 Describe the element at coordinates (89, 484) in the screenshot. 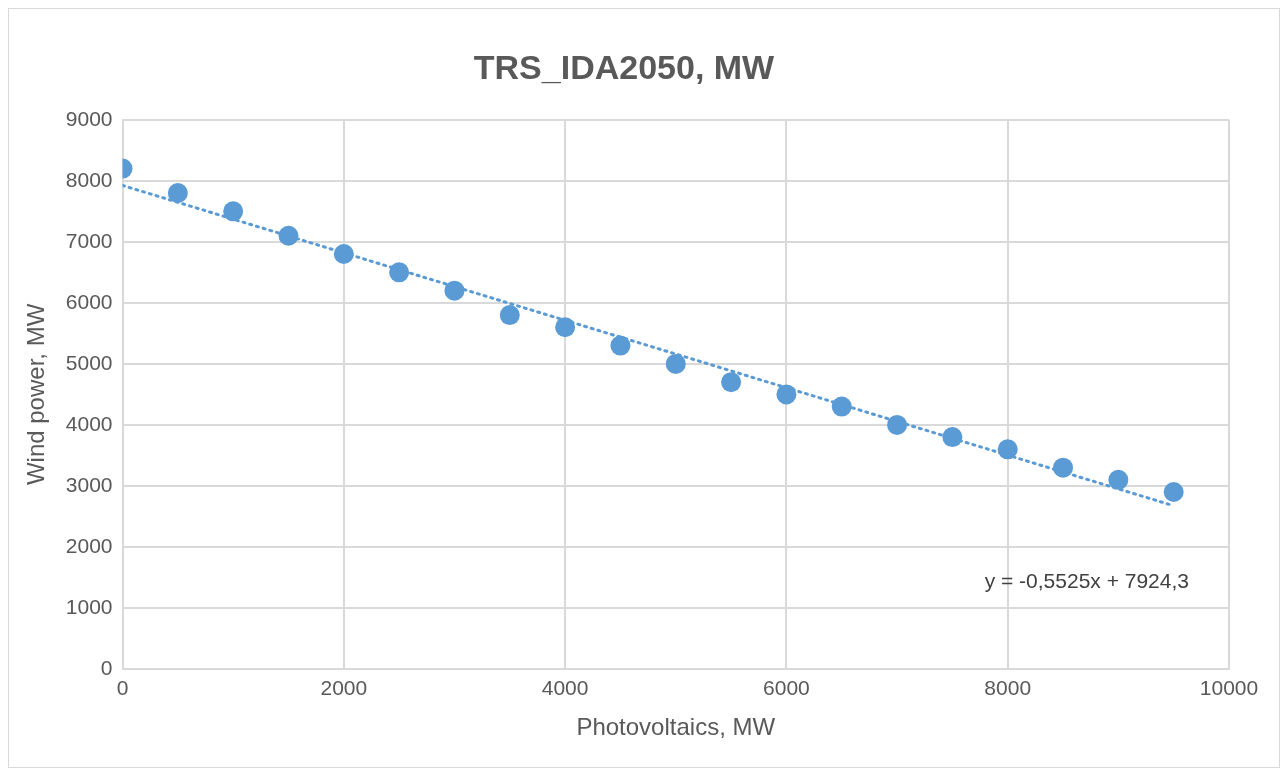

I see `y-tick-label: 3000` at that location.